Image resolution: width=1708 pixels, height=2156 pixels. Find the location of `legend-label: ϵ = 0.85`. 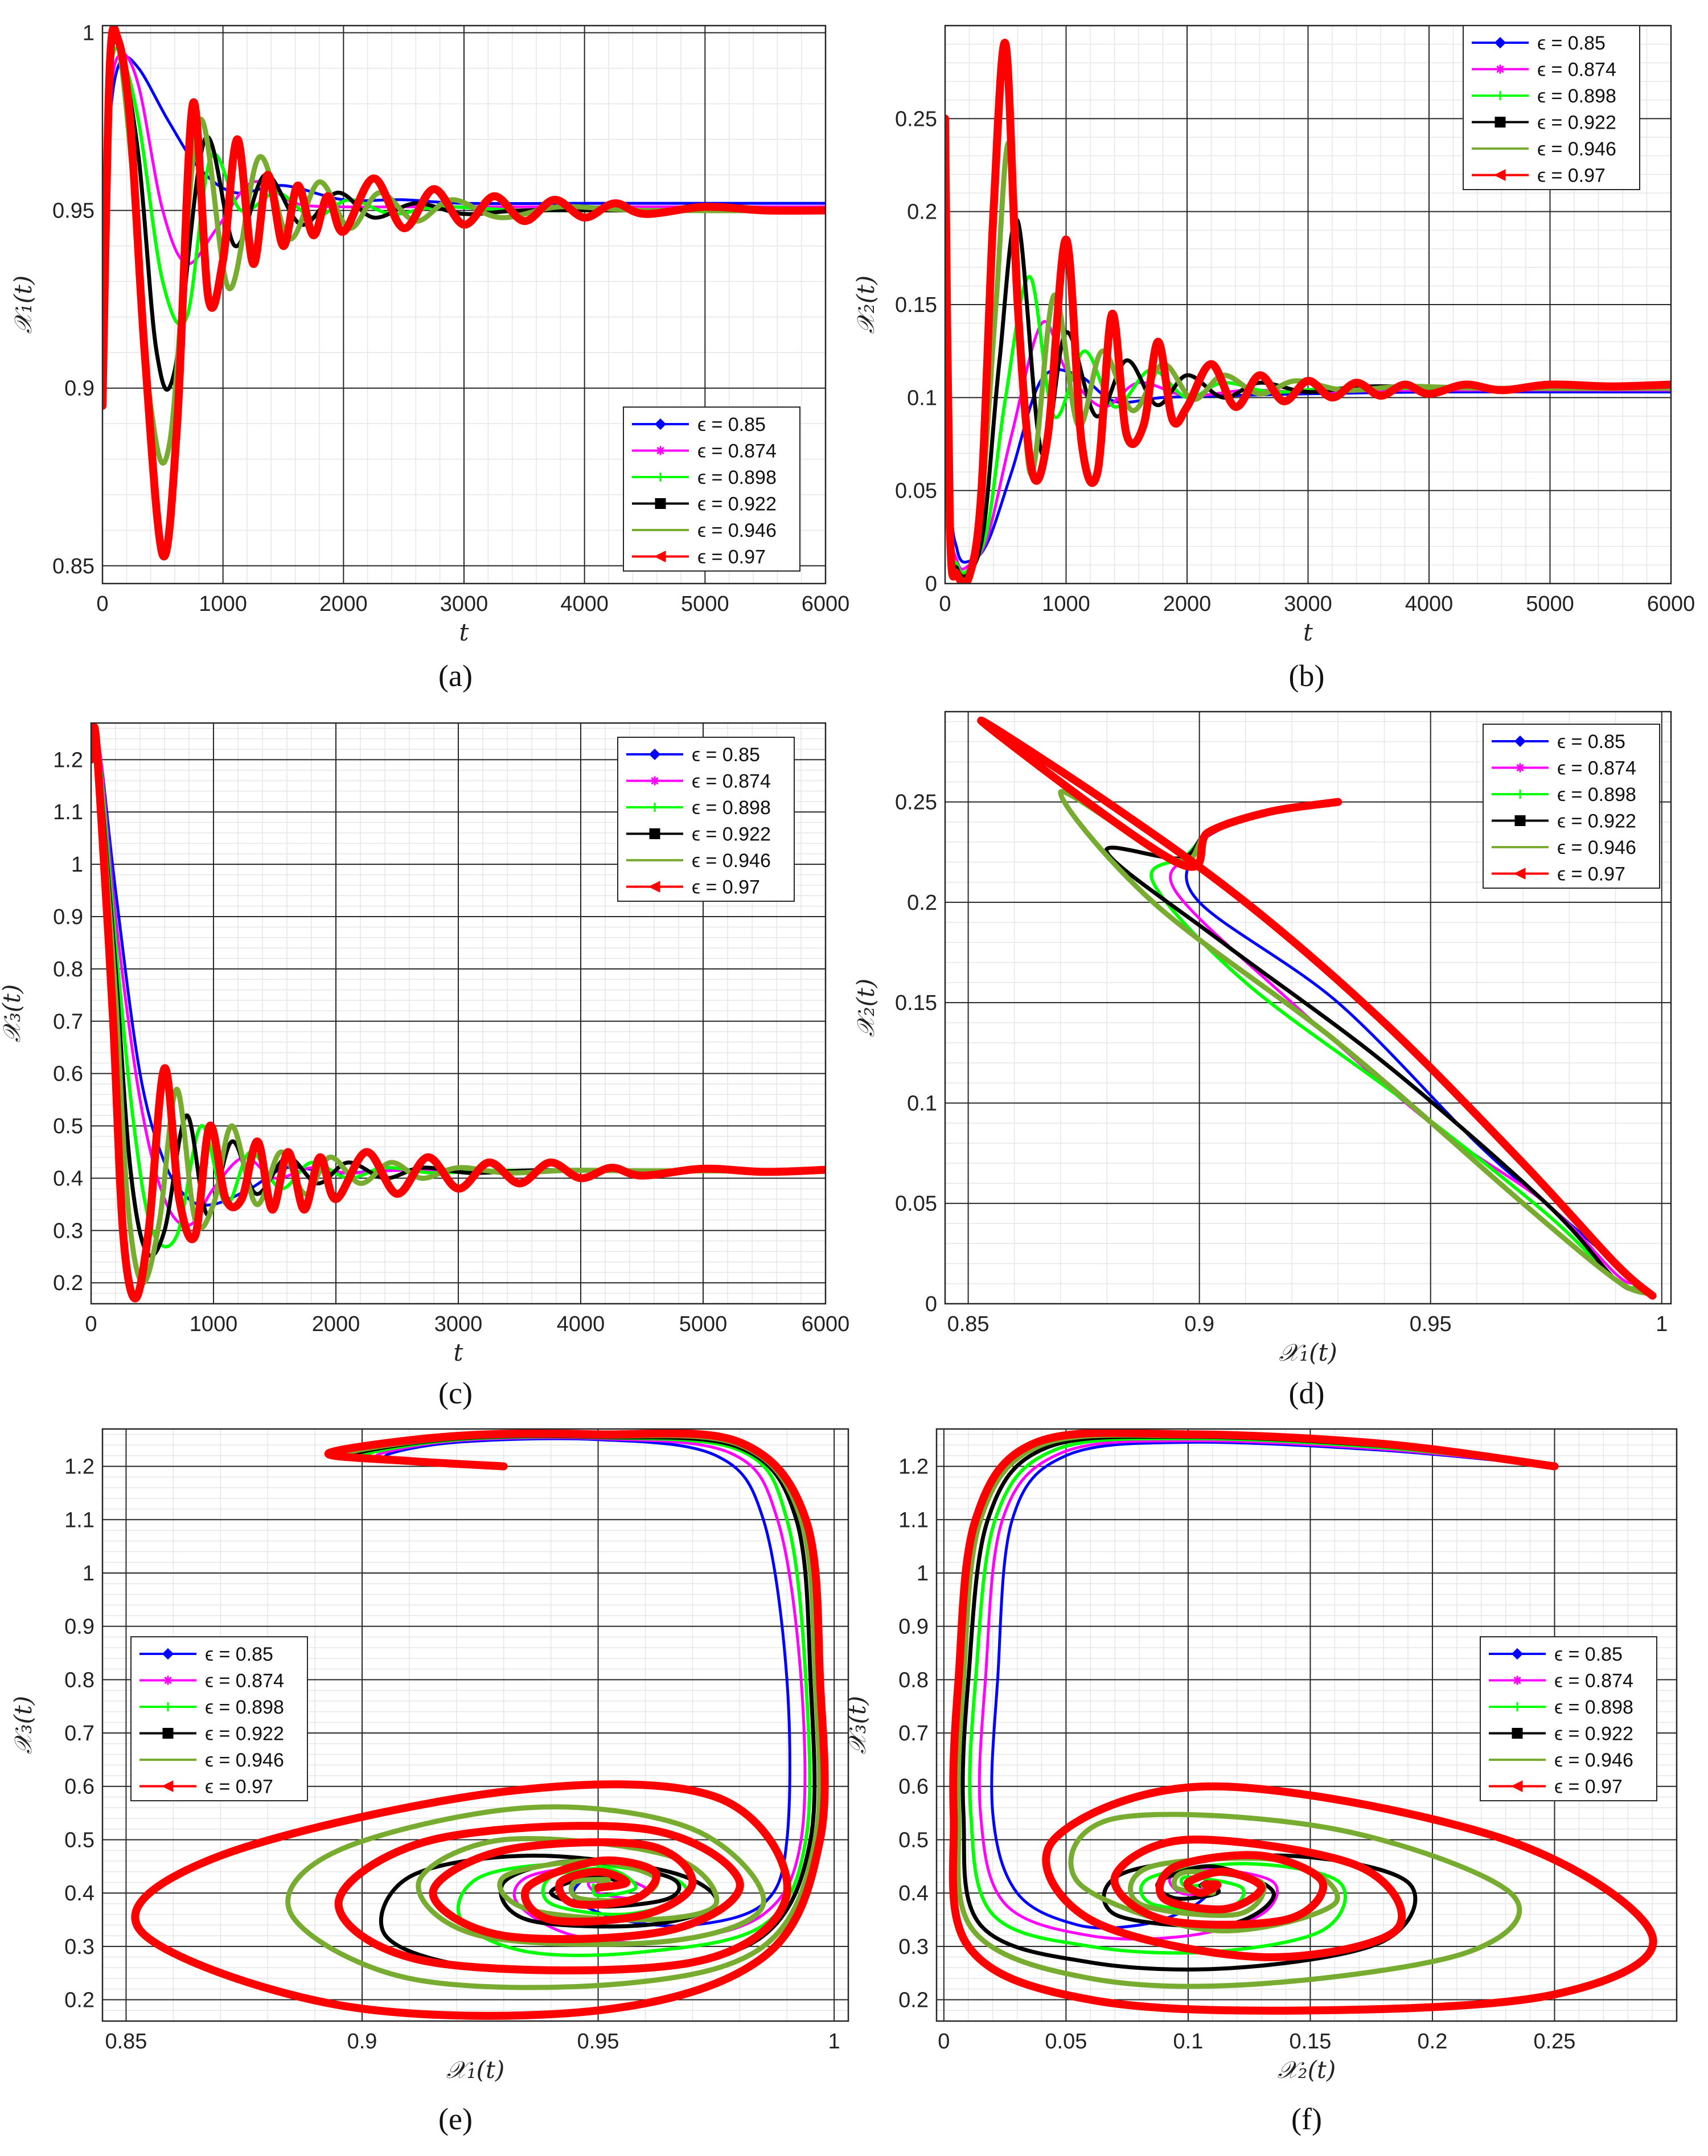

legend-label: ϵ = 0.85 is located at coordinates (1591, 742).